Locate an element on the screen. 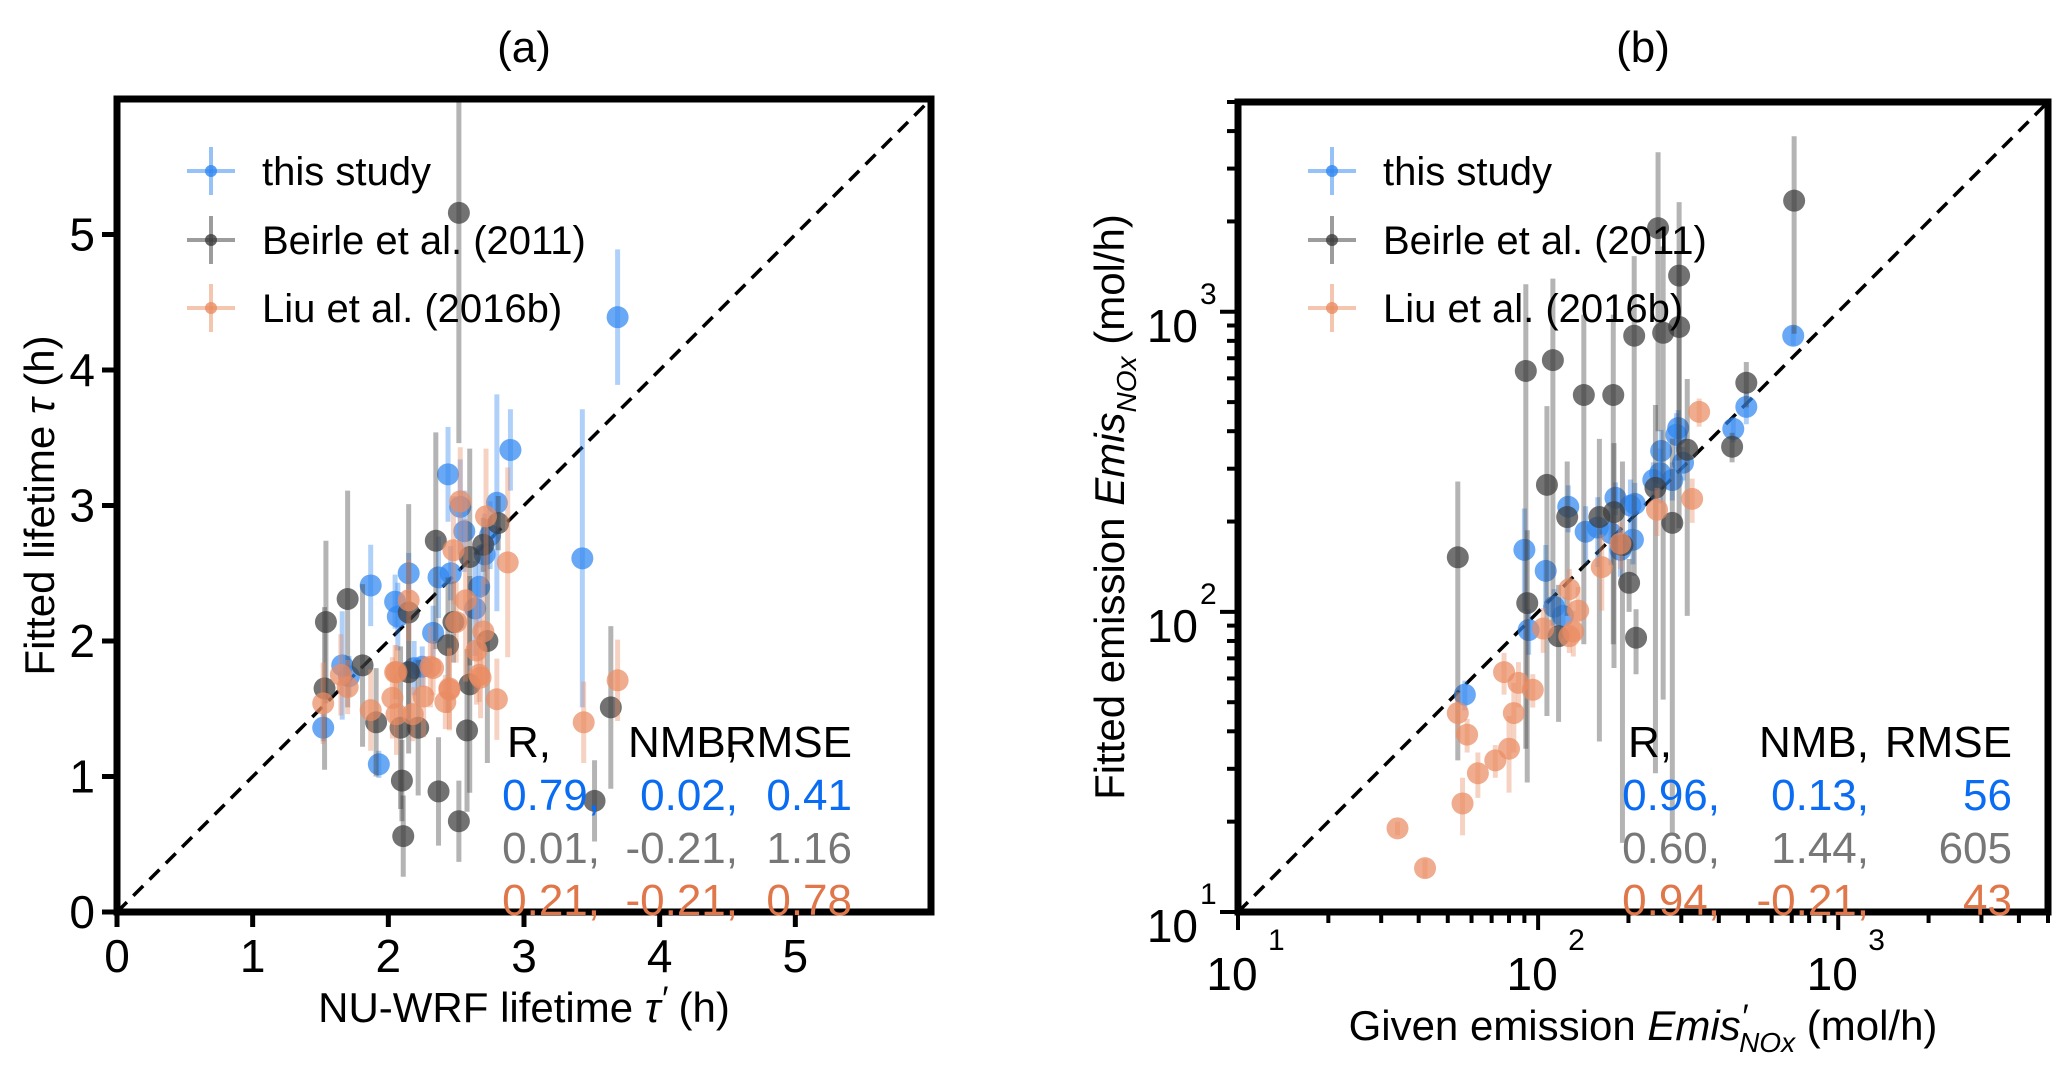 The width and height of the screenshot is (2067, 1071). label-text: Fitted lifetime is located at coordinates (39, 544).